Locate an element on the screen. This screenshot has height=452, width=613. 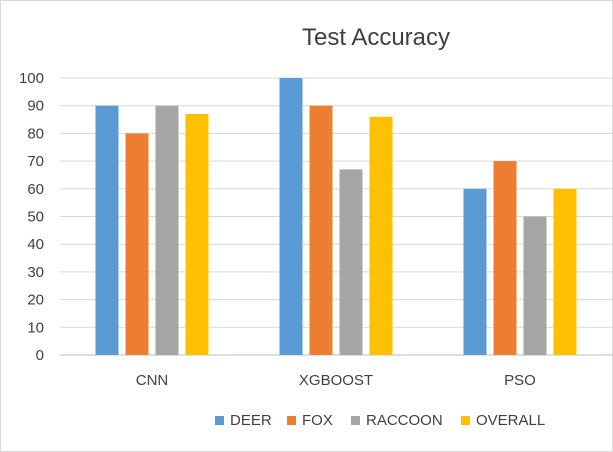
legend-swatch-raccoon is located at coordinates (355, 420).